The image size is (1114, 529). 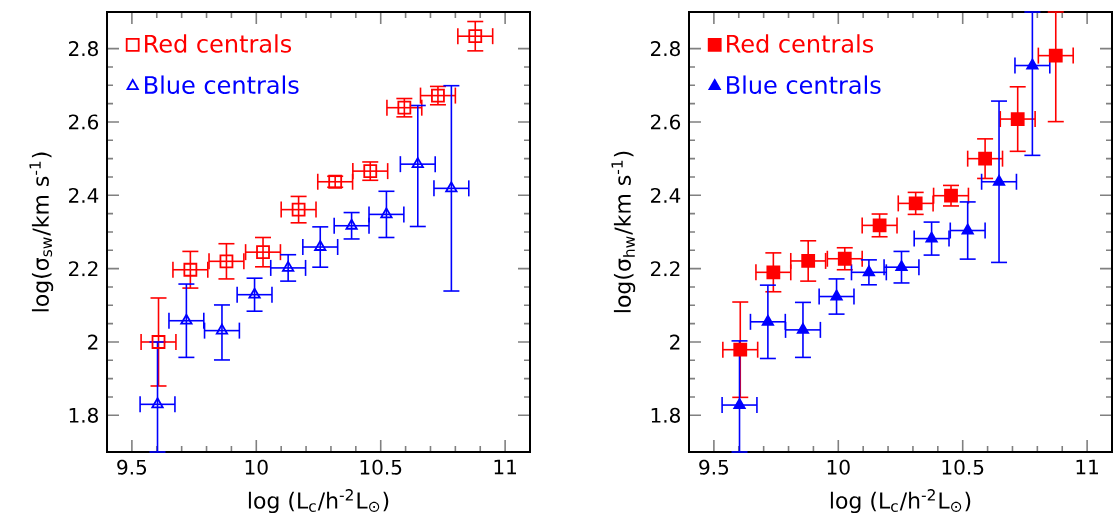 What do you see at coordinates (41, 232) in the screenshot?
I see `y-axis-title: log(σ$_{sw}$/km s$^{-1}$)` at bounding box center [41, 232].